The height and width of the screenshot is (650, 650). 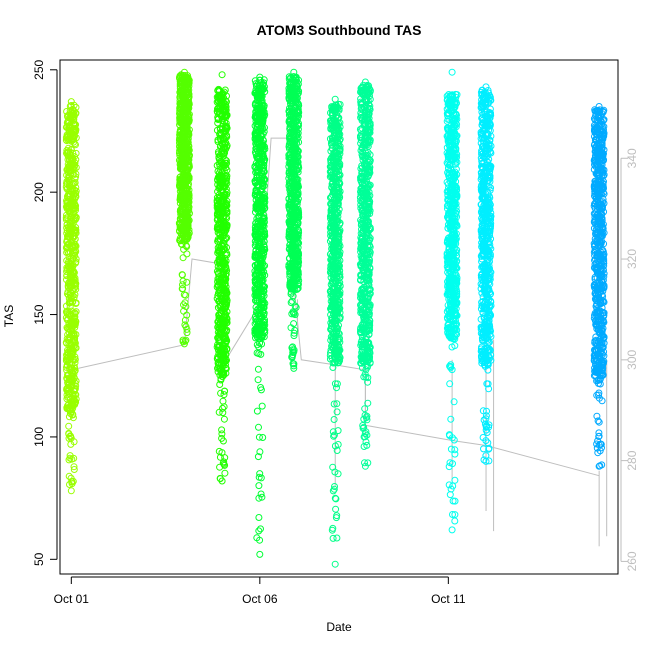 What do you see at coordinates (339, 30) in the screenshot?
I see `chart-title: ATOM3 Southbound TAS` at bounding box center [339, 30].